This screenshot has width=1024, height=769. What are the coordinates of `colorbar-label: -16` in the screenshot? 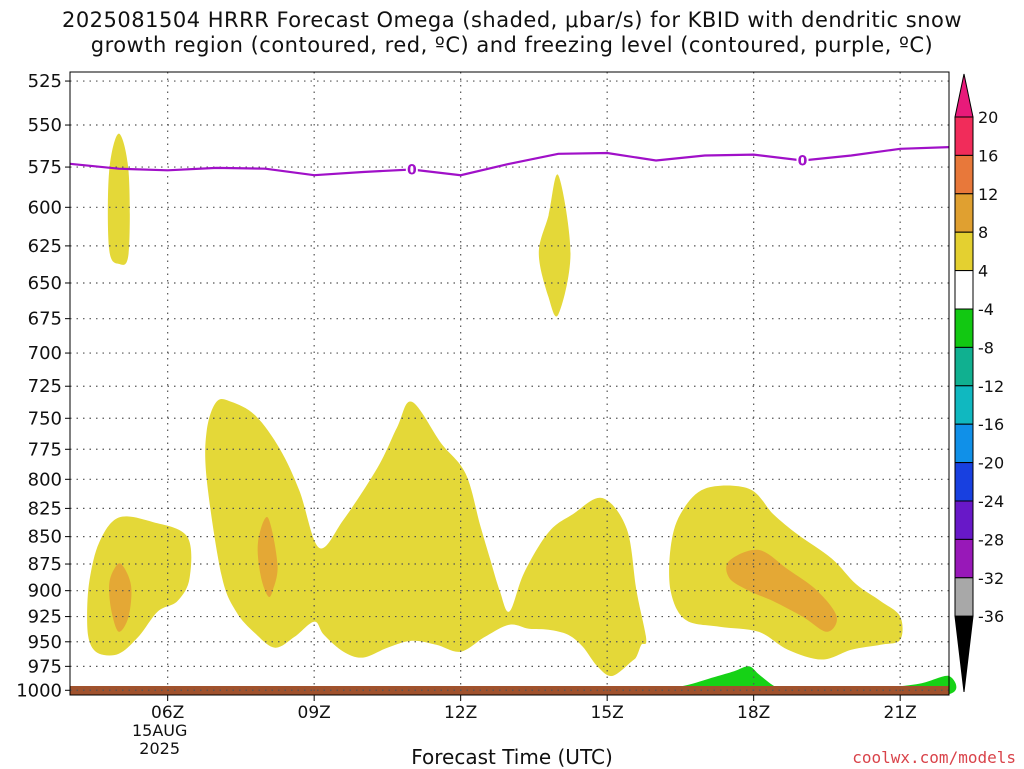 It's located at (991, 424).